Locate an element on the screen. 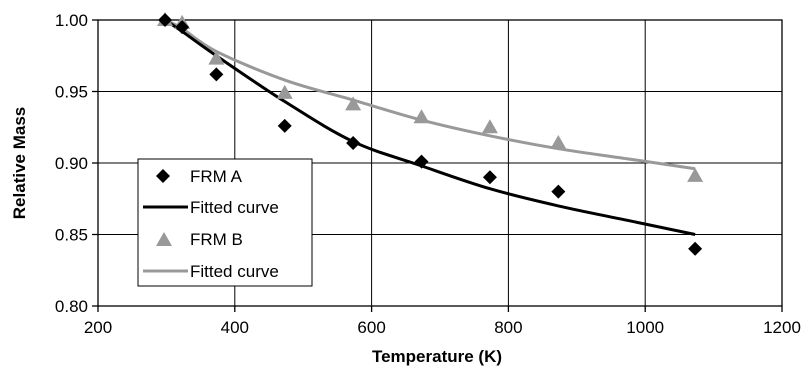  x-tick-label: 800 is located at coordinates (508, 327).